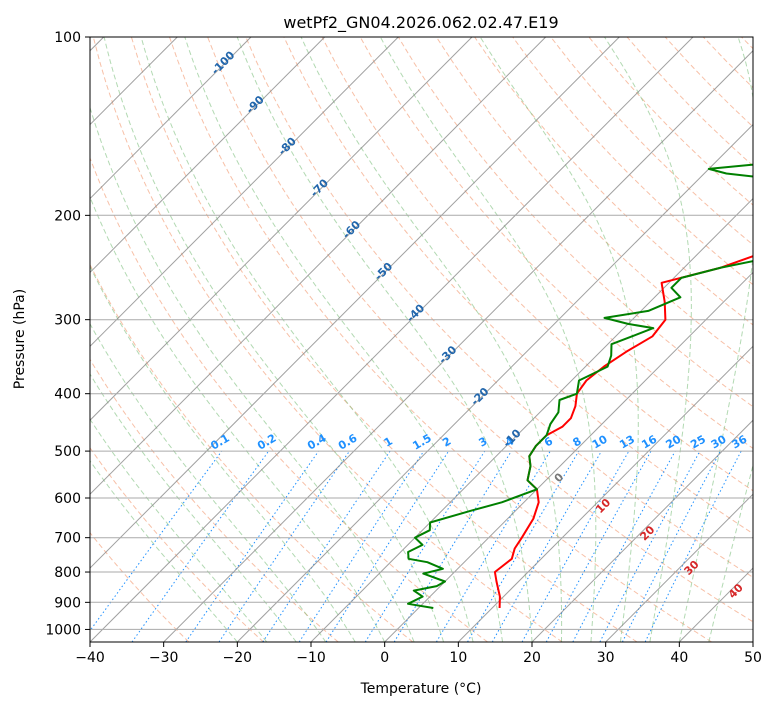 Image resolution: width=775 pixels, height=708 pixels. I want to click on y-tick-label: 800, so click(67, 573).